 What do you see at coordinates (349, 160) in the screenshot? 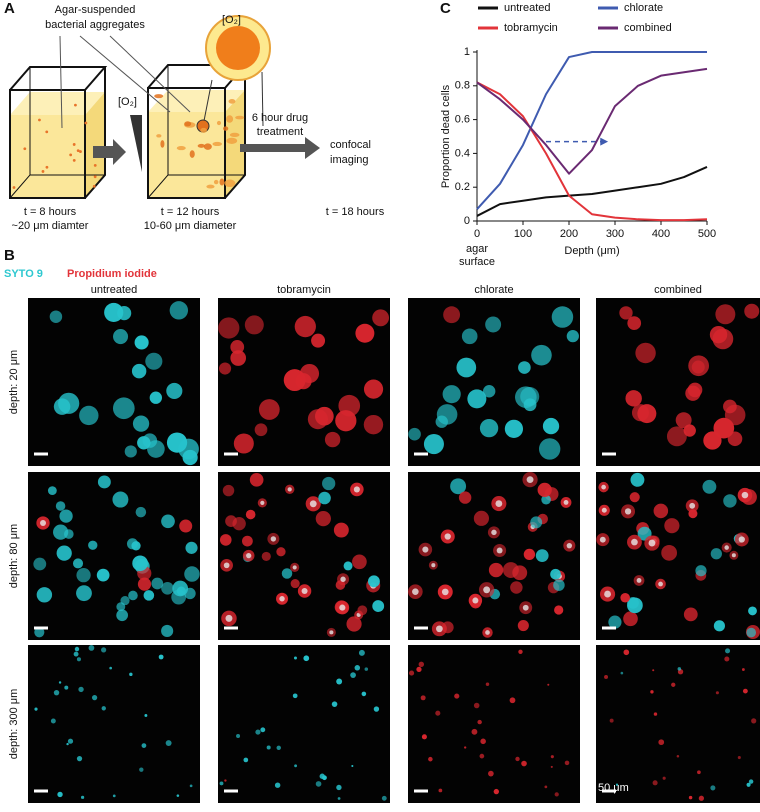
I see `imaging-label: imaging` at bounding box center [349, 160].